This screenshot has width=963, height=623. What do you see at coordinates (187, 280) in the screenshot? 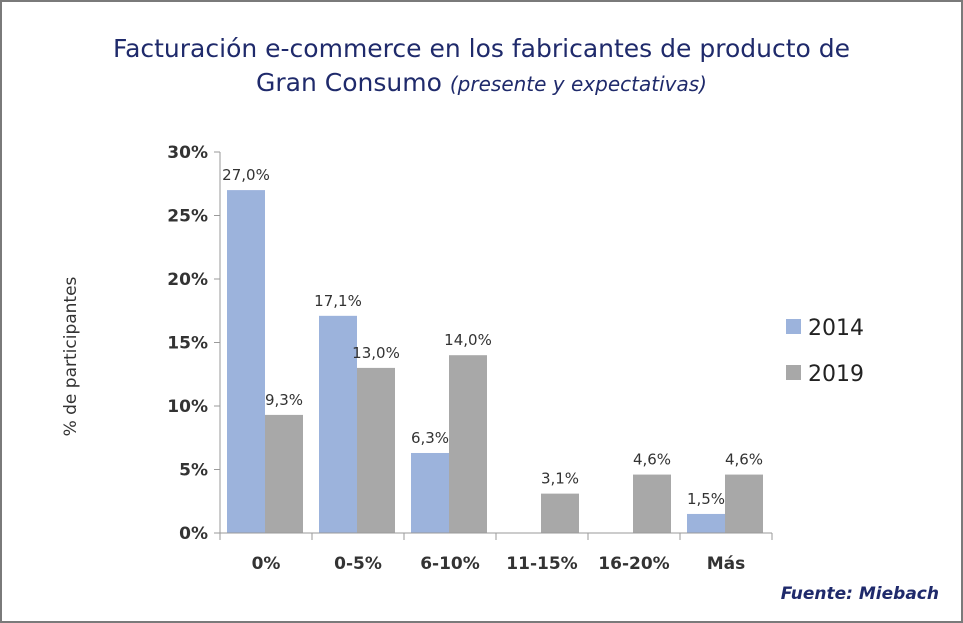
I see `y-tick-label-4: 20%` at bounding box center [187, 280].